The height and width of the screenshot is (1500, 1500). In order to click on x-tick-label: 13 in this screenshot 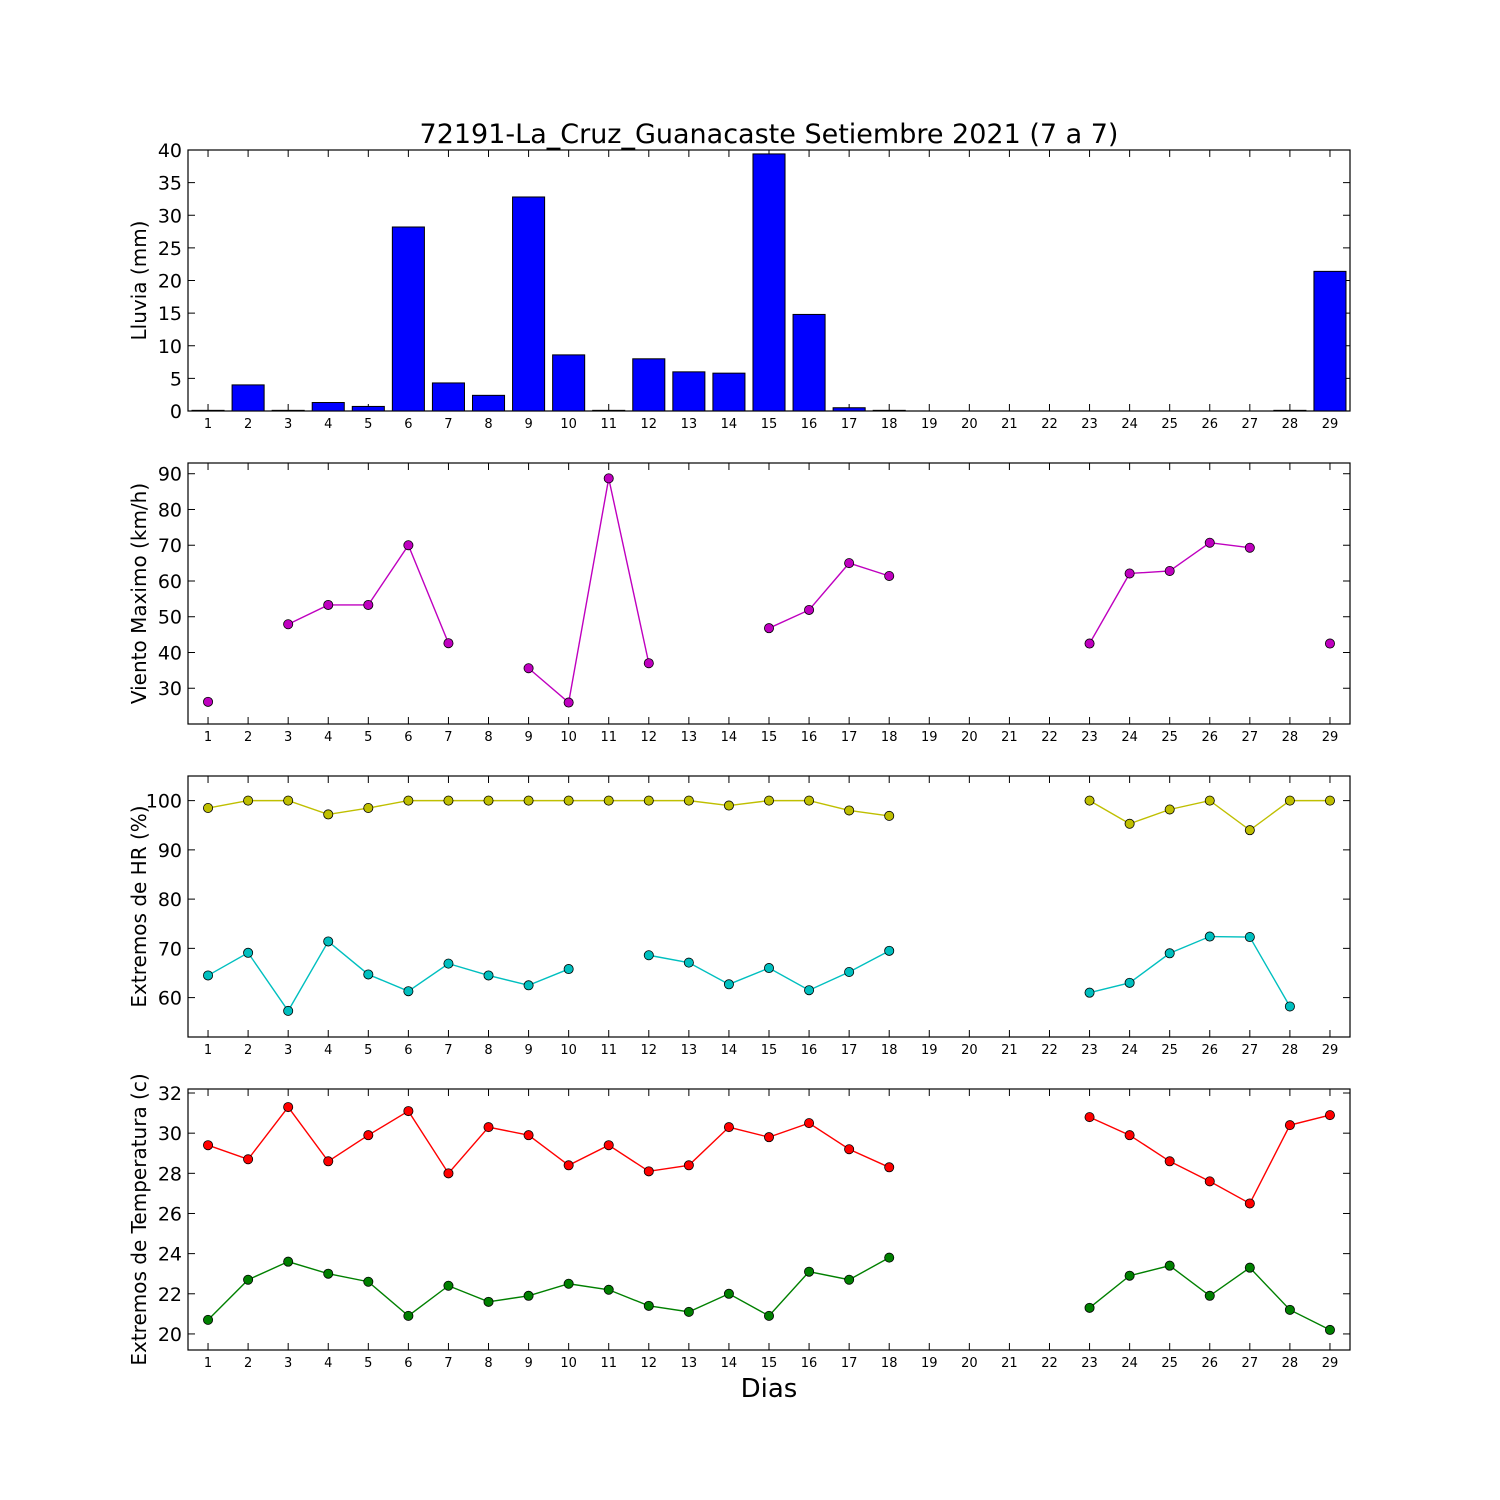, I will do `click(689, 737)`.